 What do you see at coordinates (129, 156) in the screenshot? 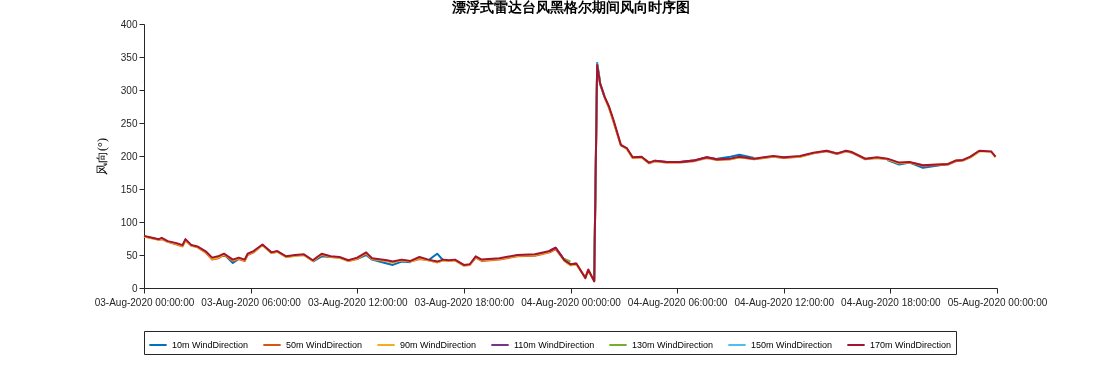
I see `y-tick-label: 200` at bounding box center [129, 156].